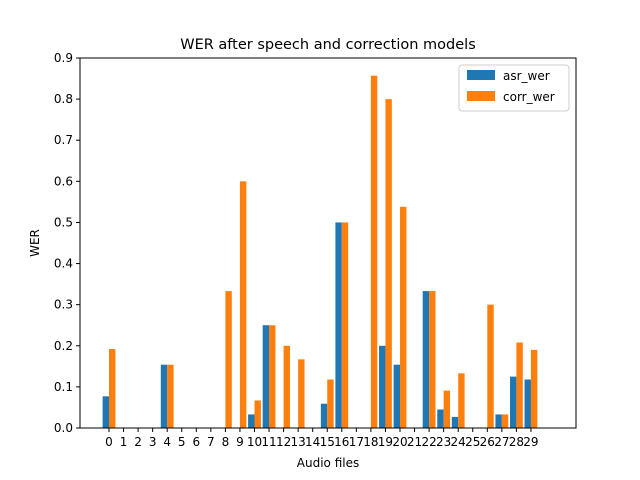 The image size is (640, 480). I want to click on x-tick-label: 16, so click(341, 442).